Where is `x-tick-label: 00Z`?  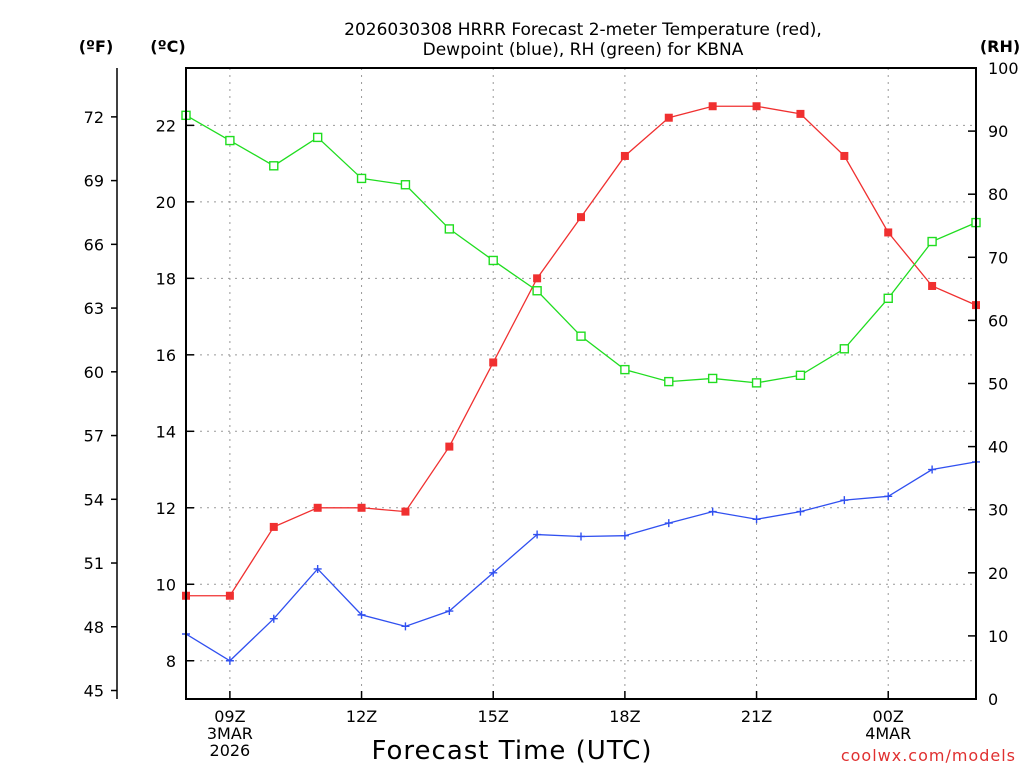 x-tick-label: 00Z is located at coordinates (888, 716).